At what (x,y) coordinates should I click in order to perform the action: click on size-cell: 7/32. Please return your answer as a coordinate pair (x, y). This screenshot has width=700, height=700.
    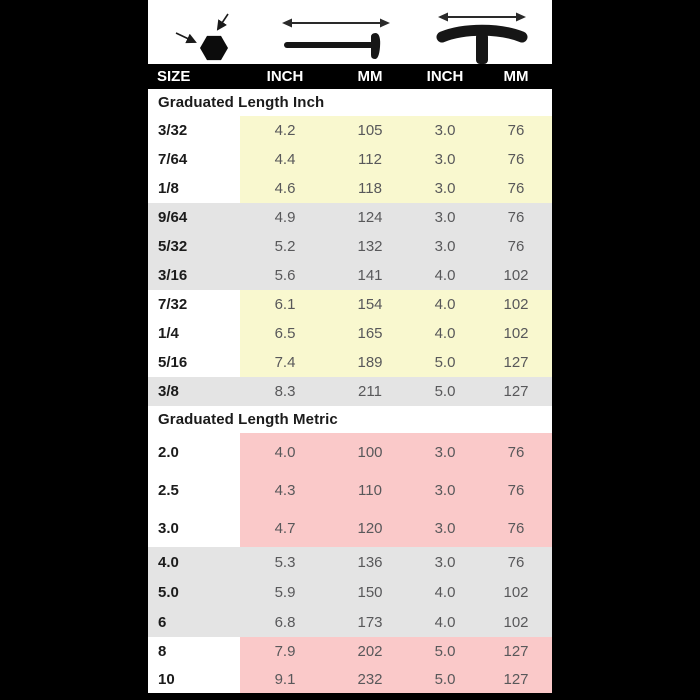
    Looking at the image, I should click on (173, 304).